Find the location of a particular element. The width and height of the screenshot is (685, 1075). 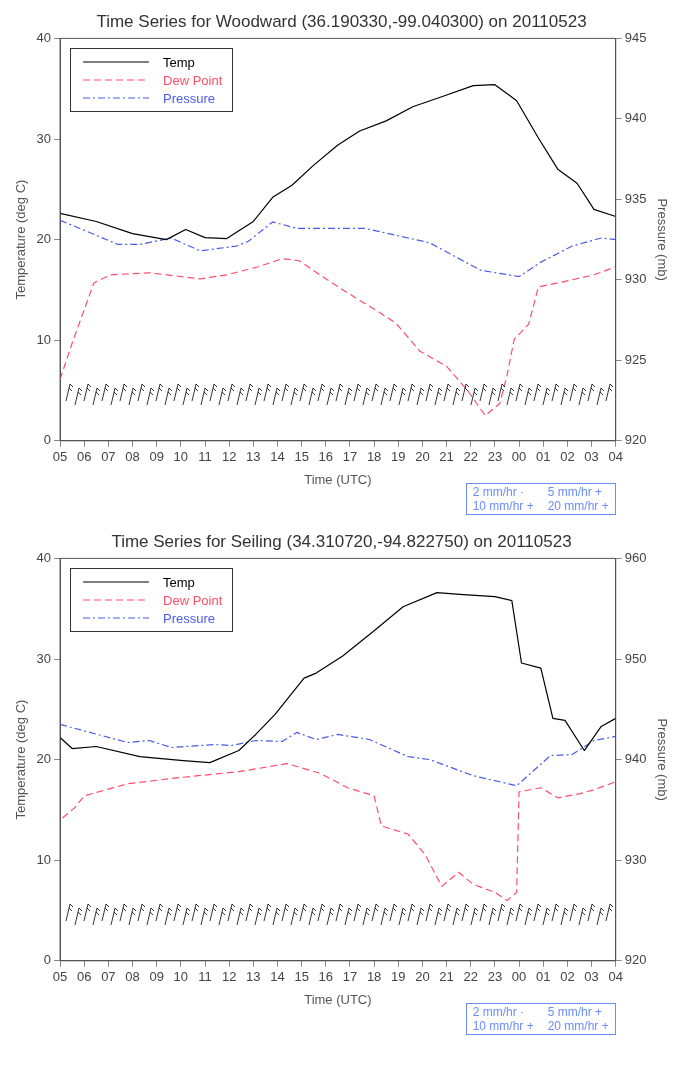

y2-tick-label: 945 is located at coordinates (635, 37).